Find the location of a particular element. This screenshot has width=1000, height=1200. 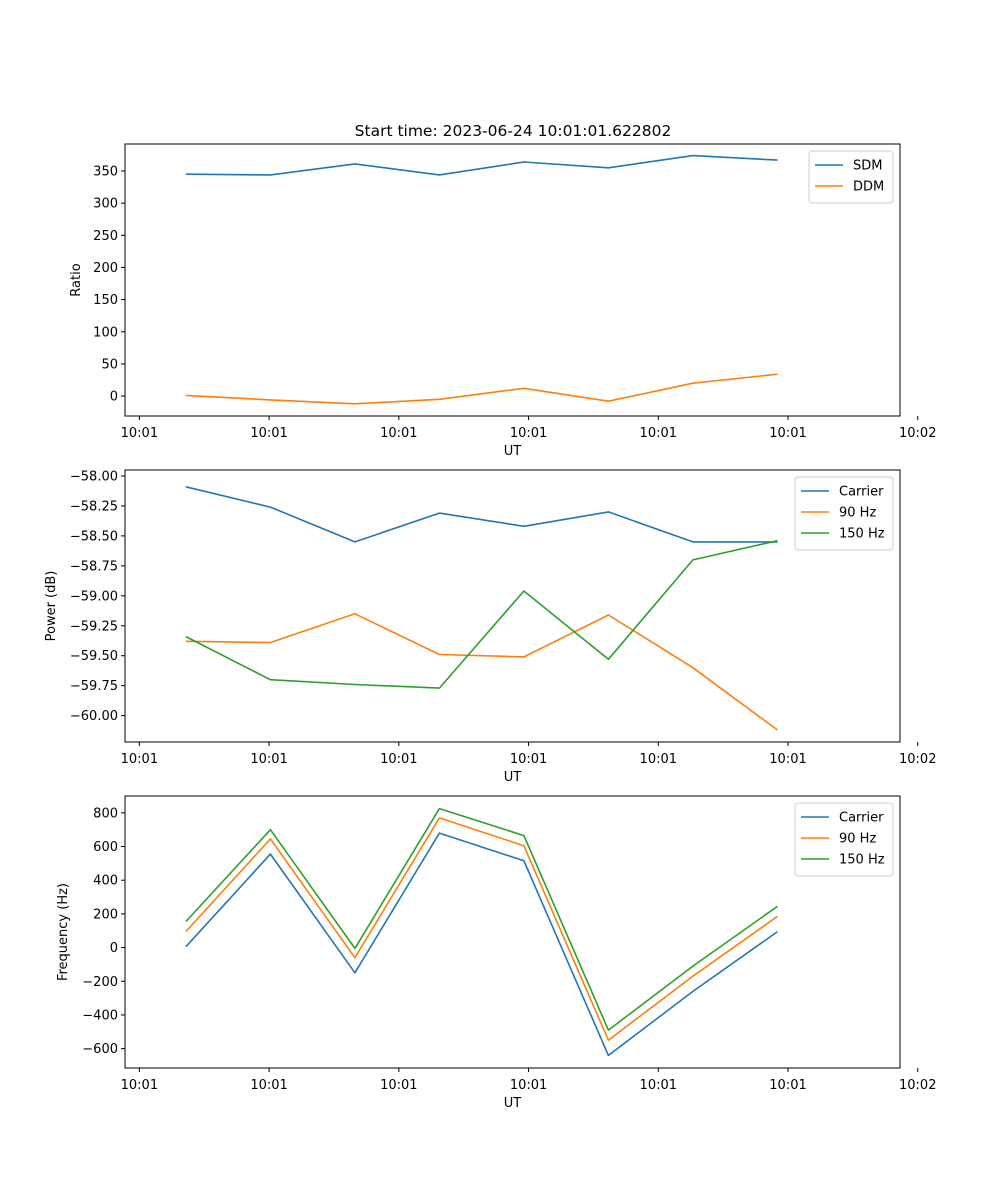

y-tick-label: 800 is located at coordinates (105, 813).